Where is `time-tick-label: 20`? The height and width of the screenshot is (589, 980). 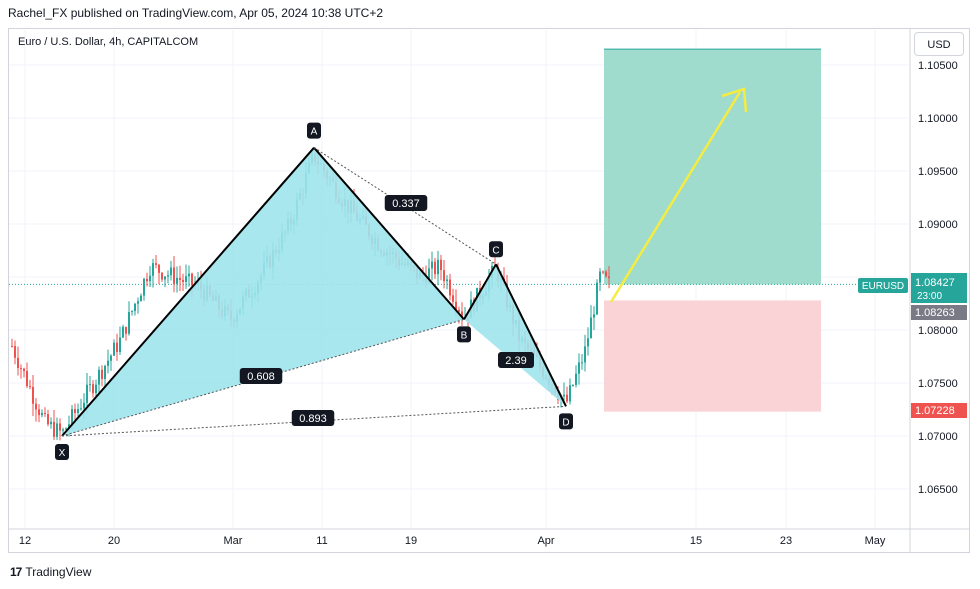
time-tick-label: 20 is located at coordinates (114, 541).